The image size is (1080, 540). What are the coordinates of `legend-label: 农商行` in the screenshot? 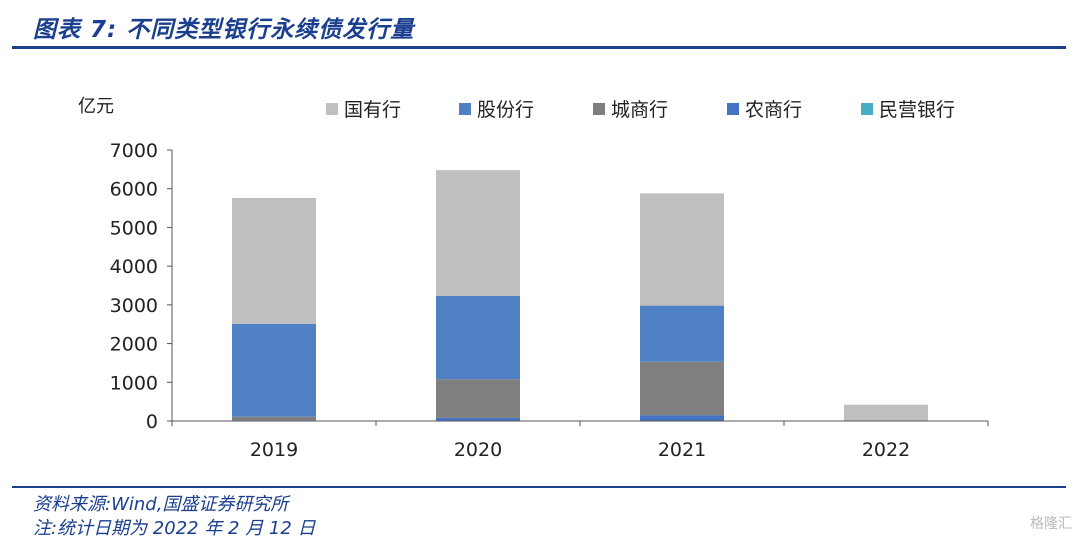 It's located at (773, 110).